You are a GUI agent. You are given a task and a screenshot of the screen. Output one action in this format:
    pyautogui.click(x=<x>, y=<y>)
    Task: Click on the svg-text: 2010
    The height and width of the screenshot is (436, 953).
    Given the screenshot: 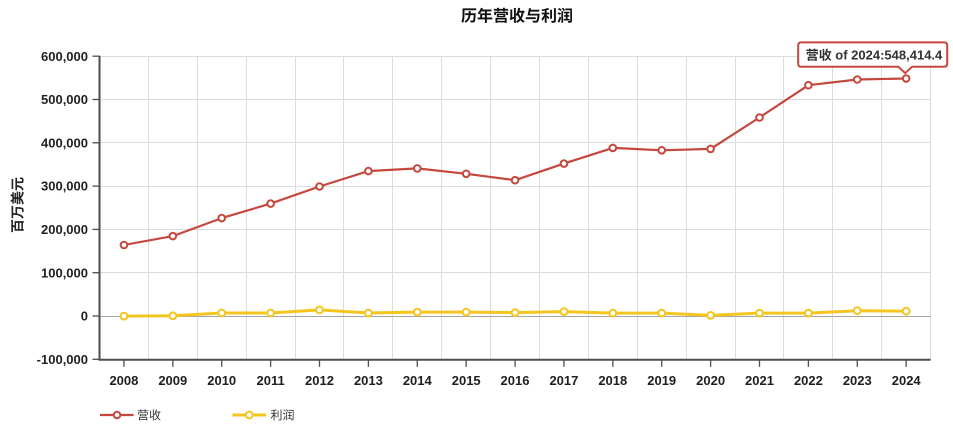 What is the action you would take?
    pyautogui.click(x=221, y=380)
    